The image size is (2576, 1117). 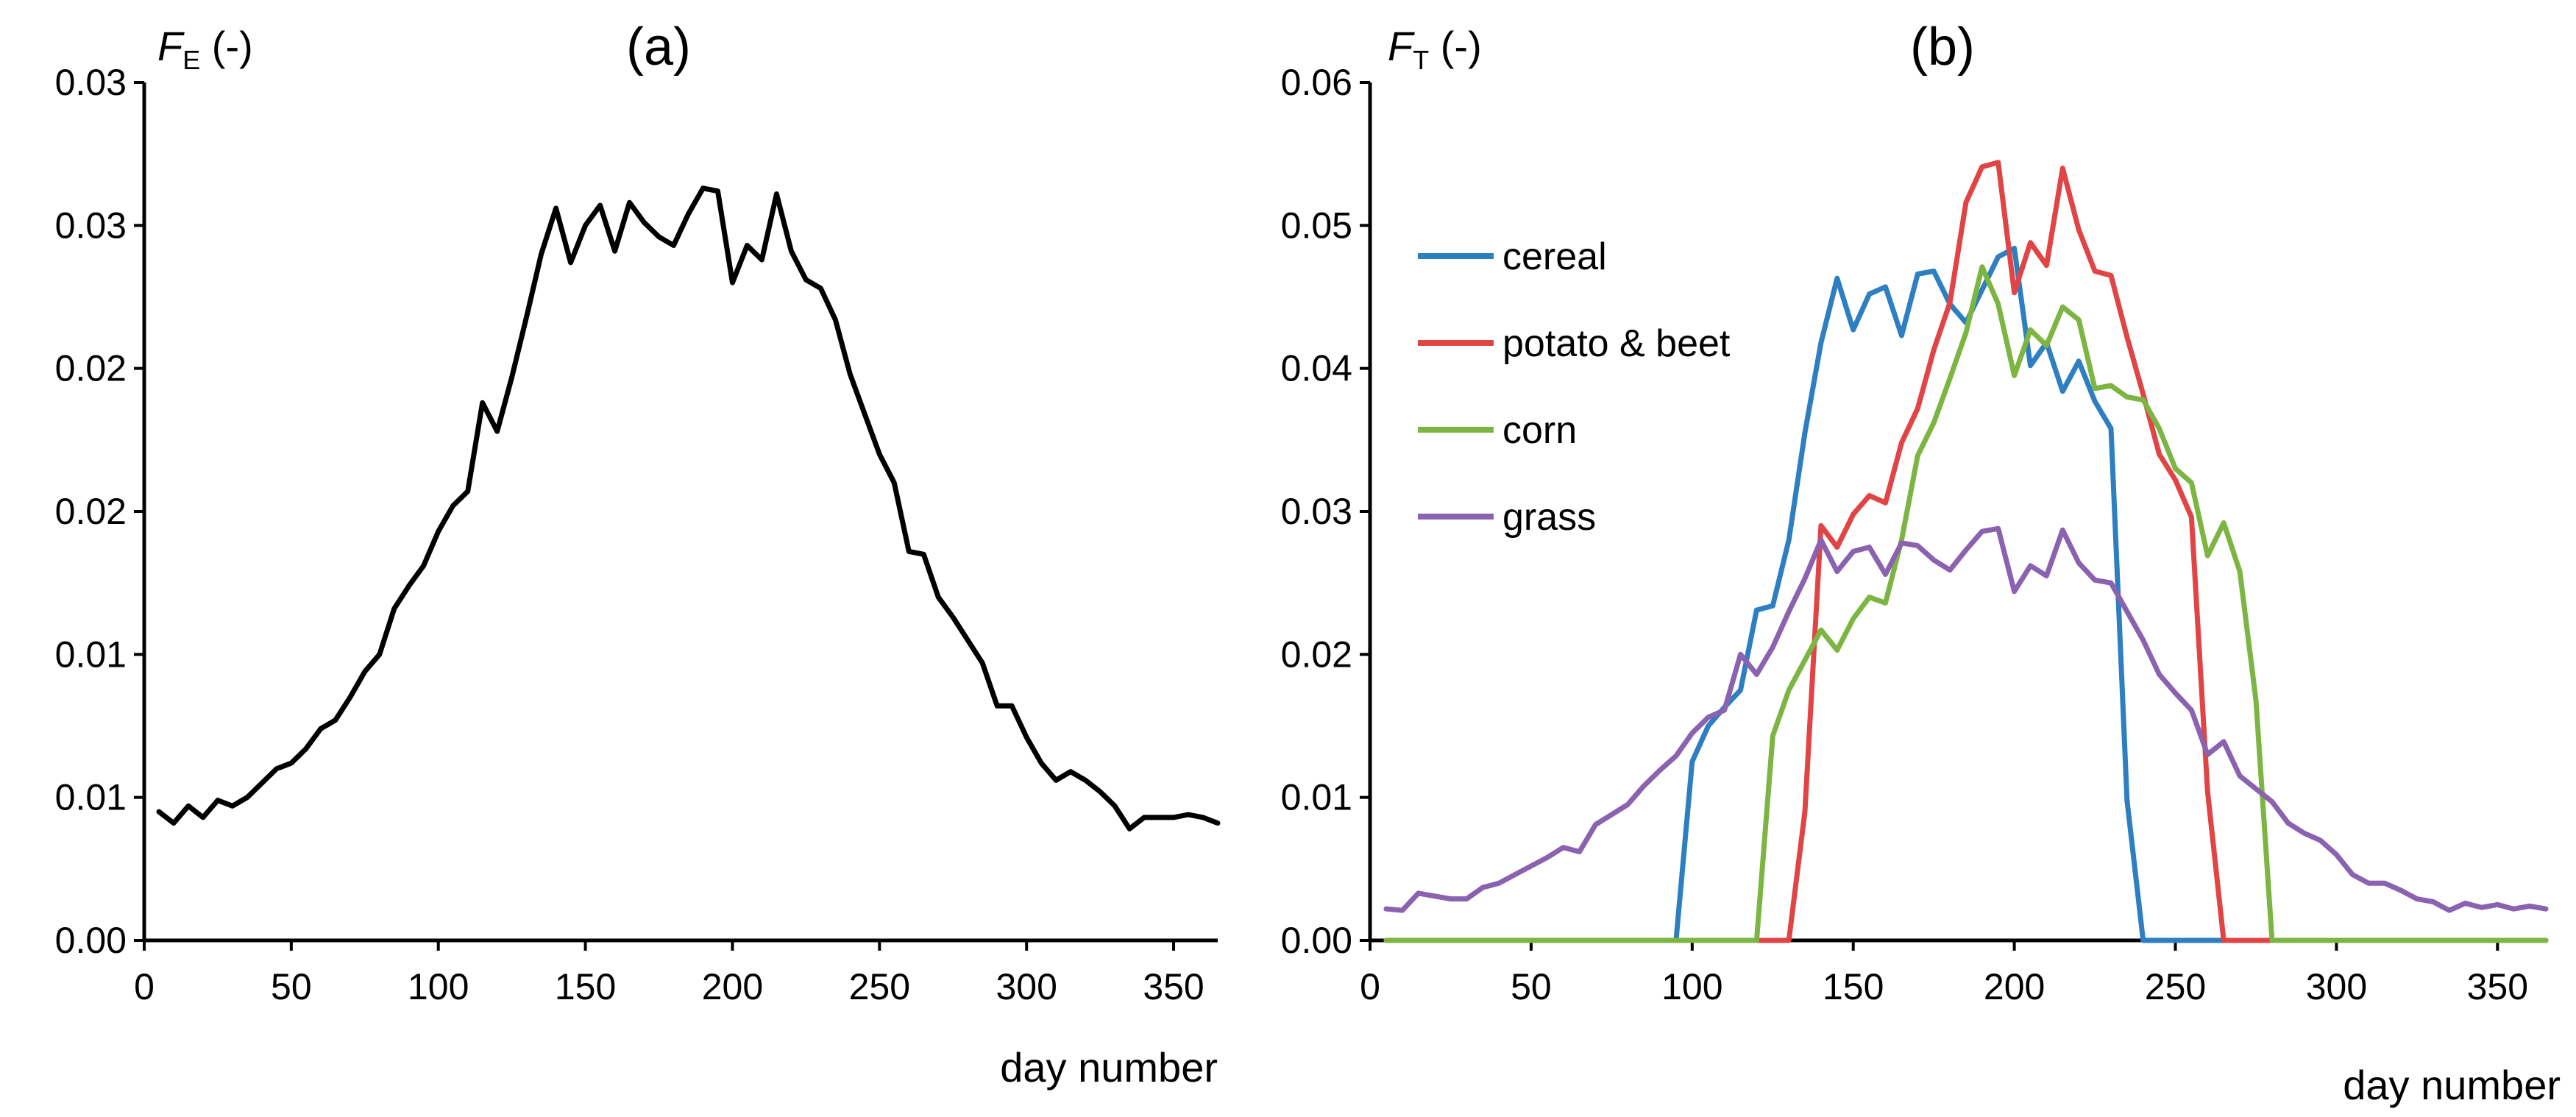 What do you see at coordinates (1554, 256) in the screenshot?
I see `legend-label: cereal` at bounding box center [1554, 256].